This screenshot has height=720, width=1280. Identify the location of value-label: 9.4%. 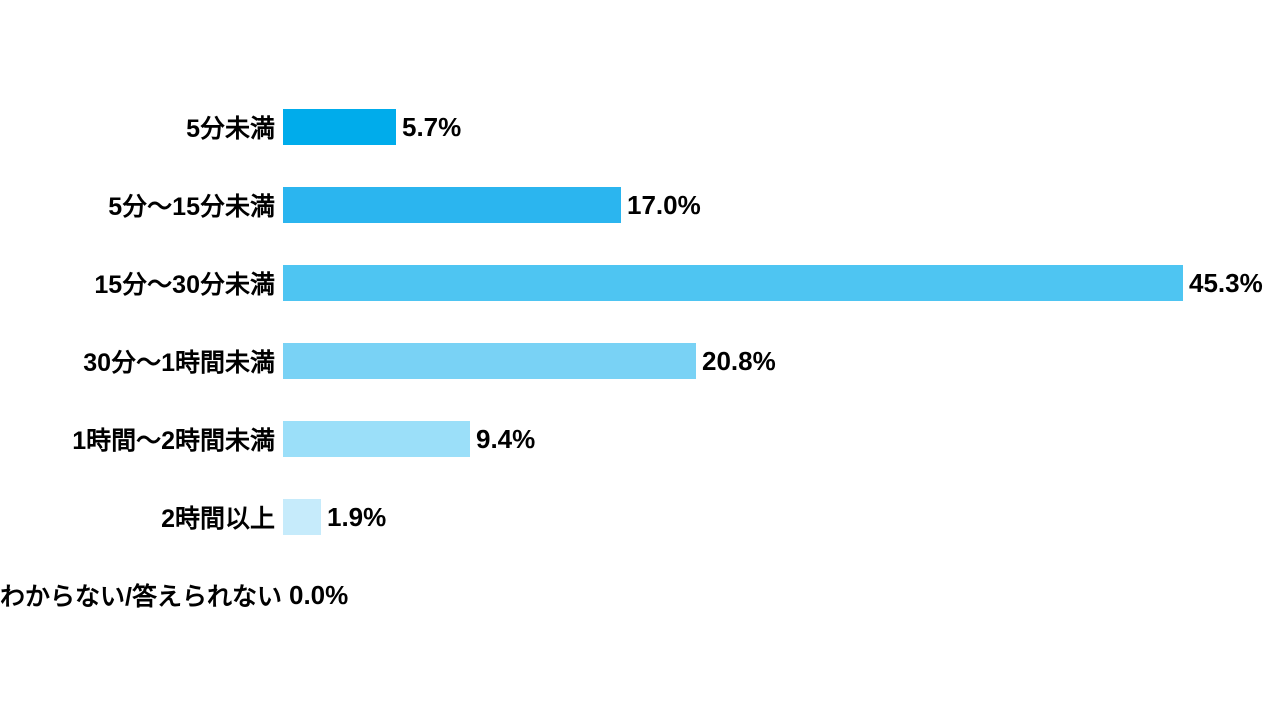
(506, 438).